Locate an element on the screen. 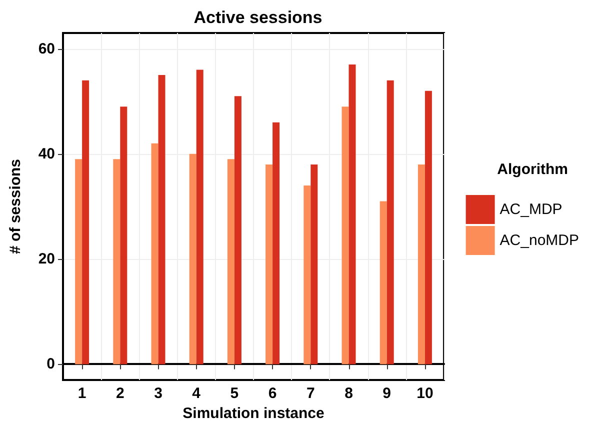  x-tick-label: 7 is located at coordinates (310, 393).